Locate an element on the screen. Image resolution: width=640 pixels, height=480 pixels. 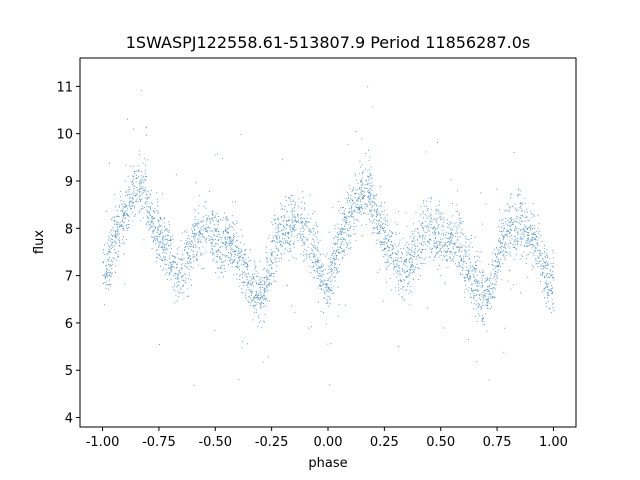
x-tick-label: -0.75 is located at coordinates (159, 442).